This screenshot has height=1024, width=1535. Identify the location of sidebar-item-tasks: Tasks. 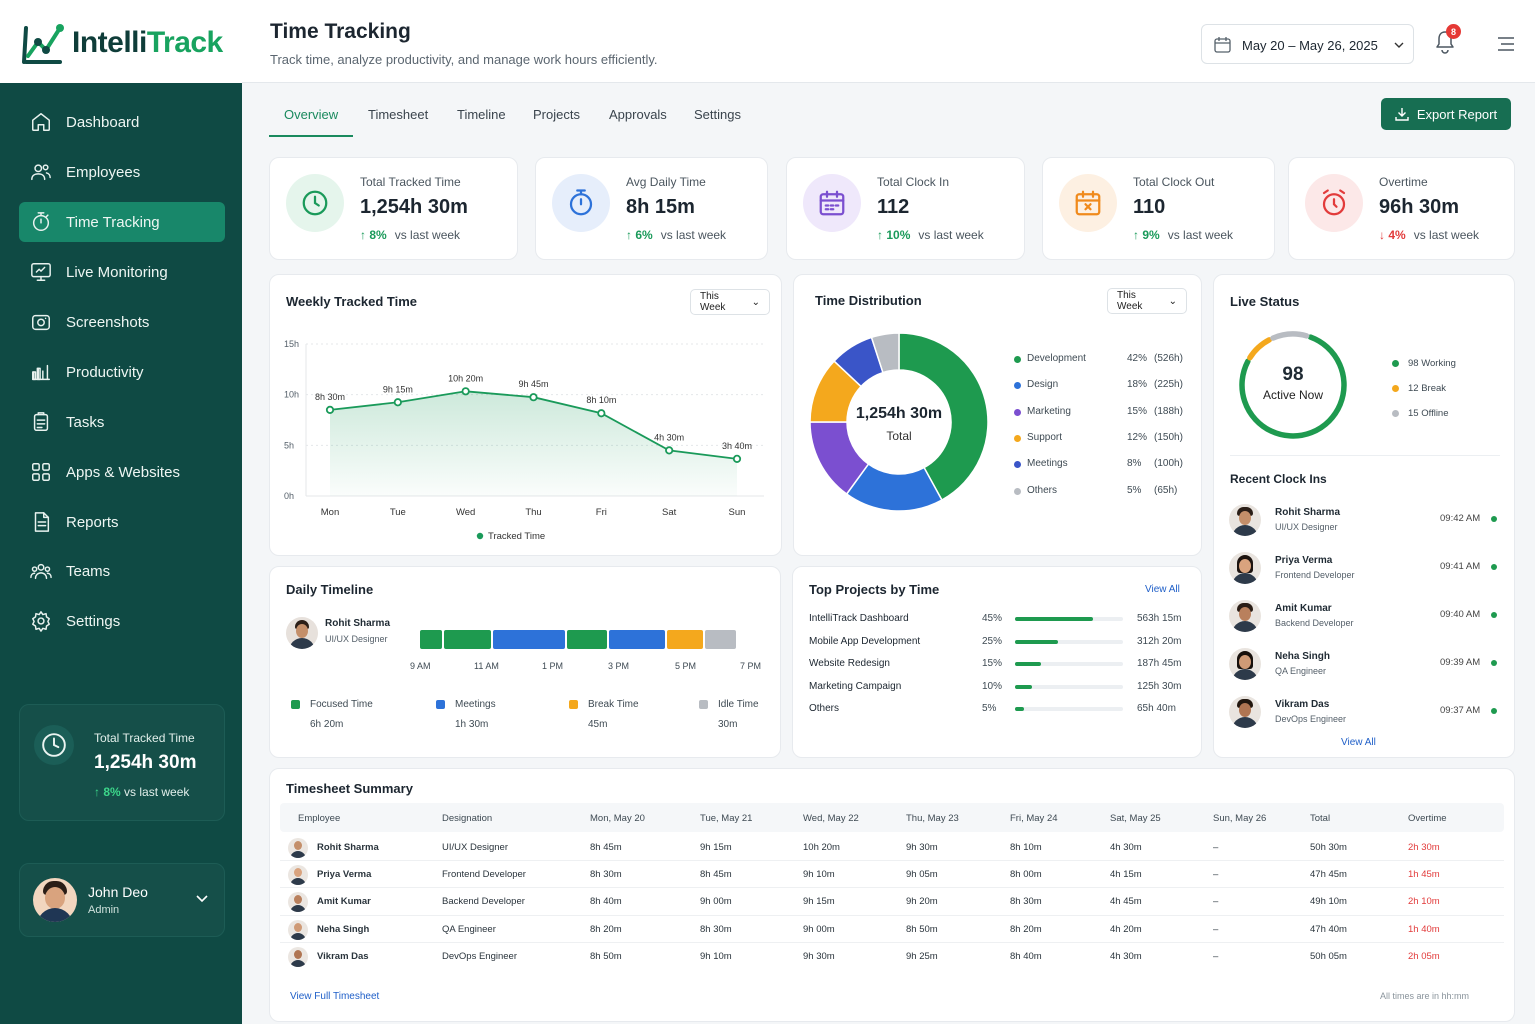
(122, 422).